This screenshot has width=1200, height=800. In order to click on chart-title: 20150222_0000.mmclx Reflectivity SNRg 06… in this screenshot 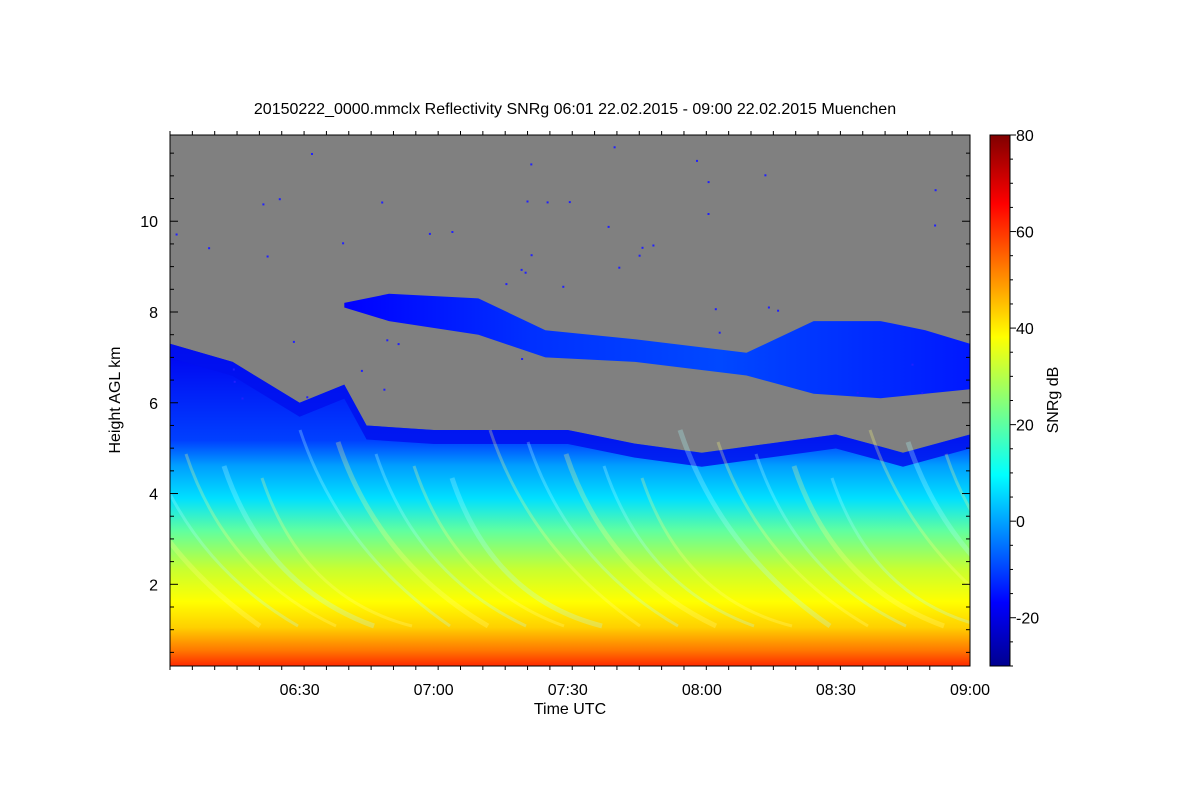, I will do `click(575, 109)`.